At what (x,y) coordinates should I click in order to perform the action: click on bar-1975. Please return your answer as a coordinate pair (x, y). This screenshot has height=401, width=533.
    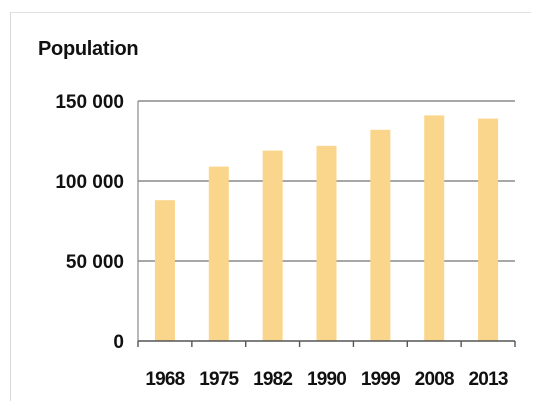
    Looking at the image, I should click on (218, 253).